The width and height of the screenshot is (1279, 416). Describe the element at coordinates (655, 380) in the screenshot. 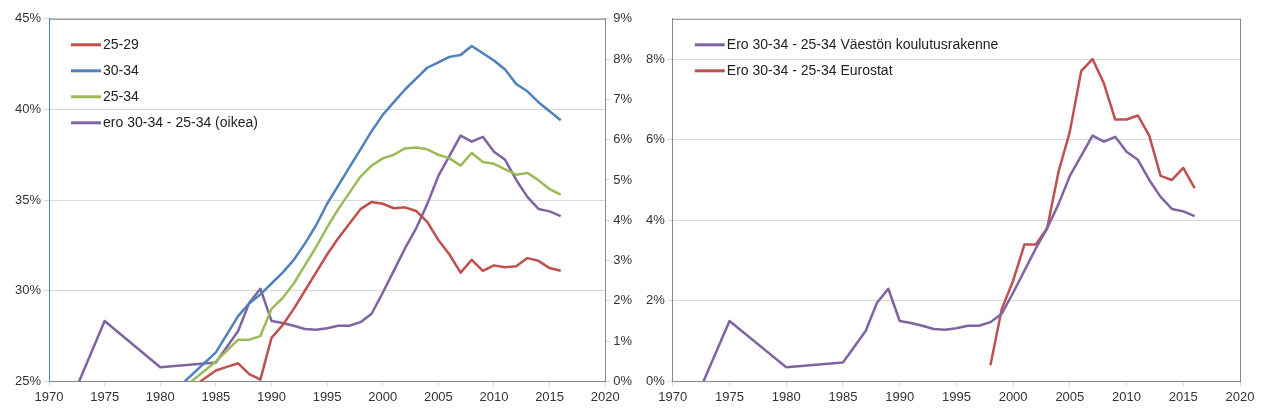

I see `y-tick-label: 0%` at that location.